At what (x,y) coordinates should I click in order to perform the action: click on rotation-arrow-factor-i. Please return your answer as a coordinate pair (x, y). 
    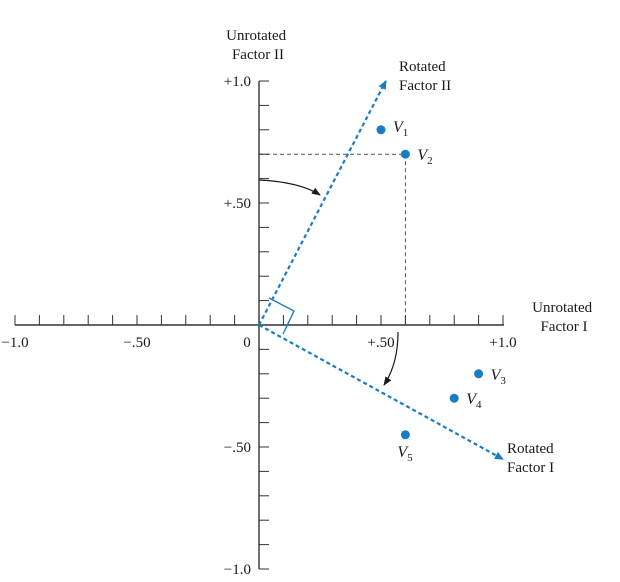
    Looking at the image, I should click on (391, 358).